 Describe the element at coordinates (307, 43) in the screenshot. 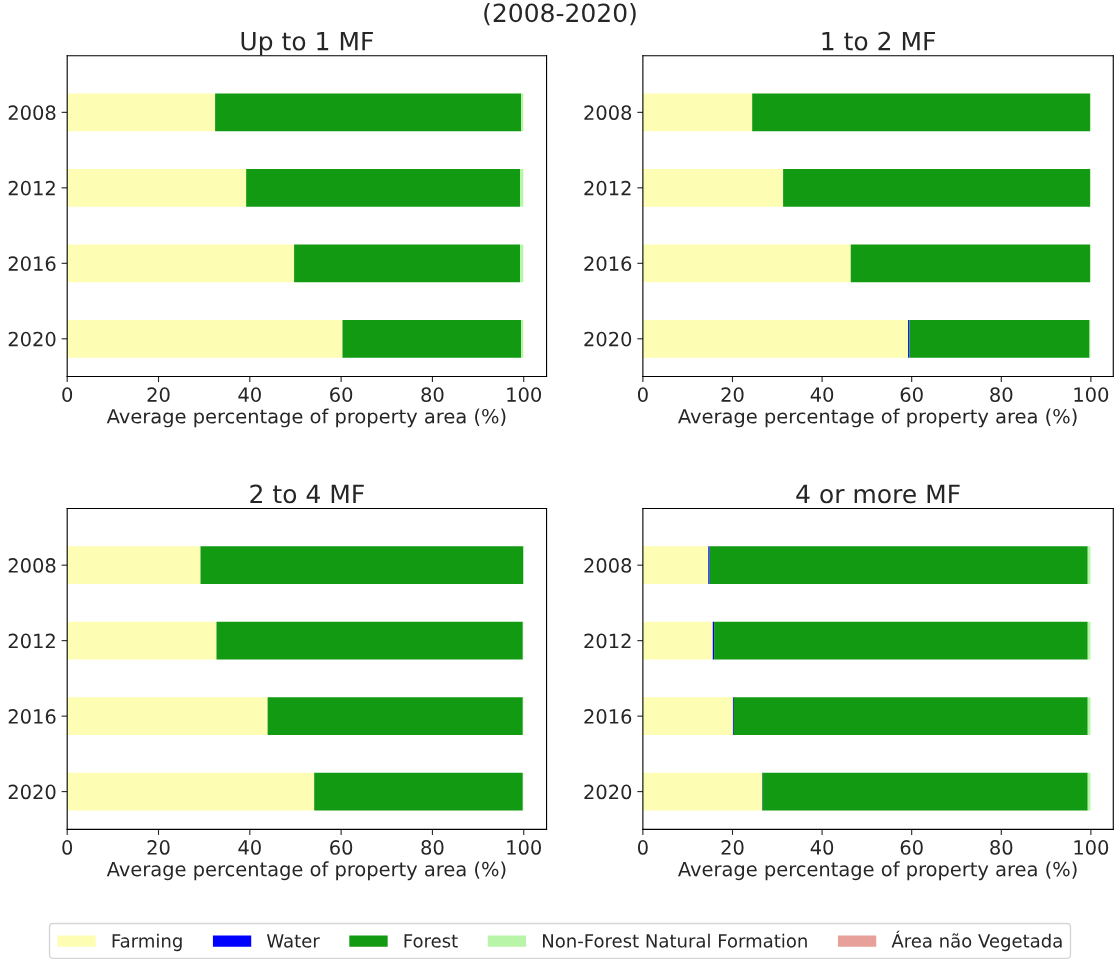

I see `chart-title: Up to 1 MF` at that location.